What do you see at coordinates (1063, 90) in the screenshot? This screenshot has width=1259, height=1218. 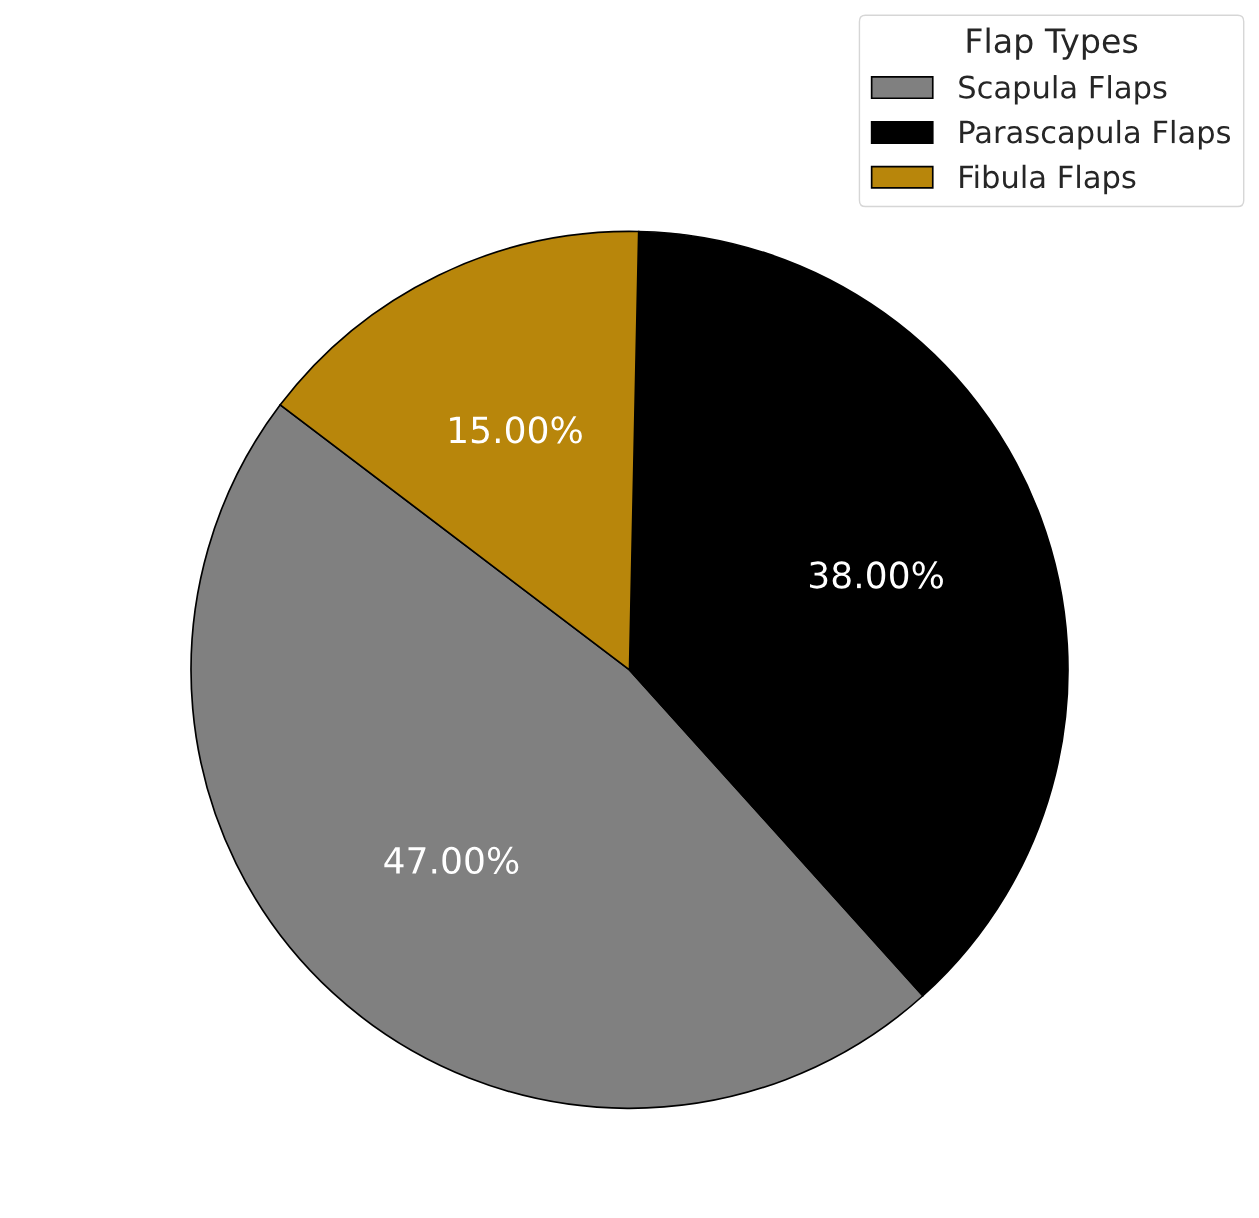 I see `legend-label: Scapula Flaps` at bounding box center [1063, 90].